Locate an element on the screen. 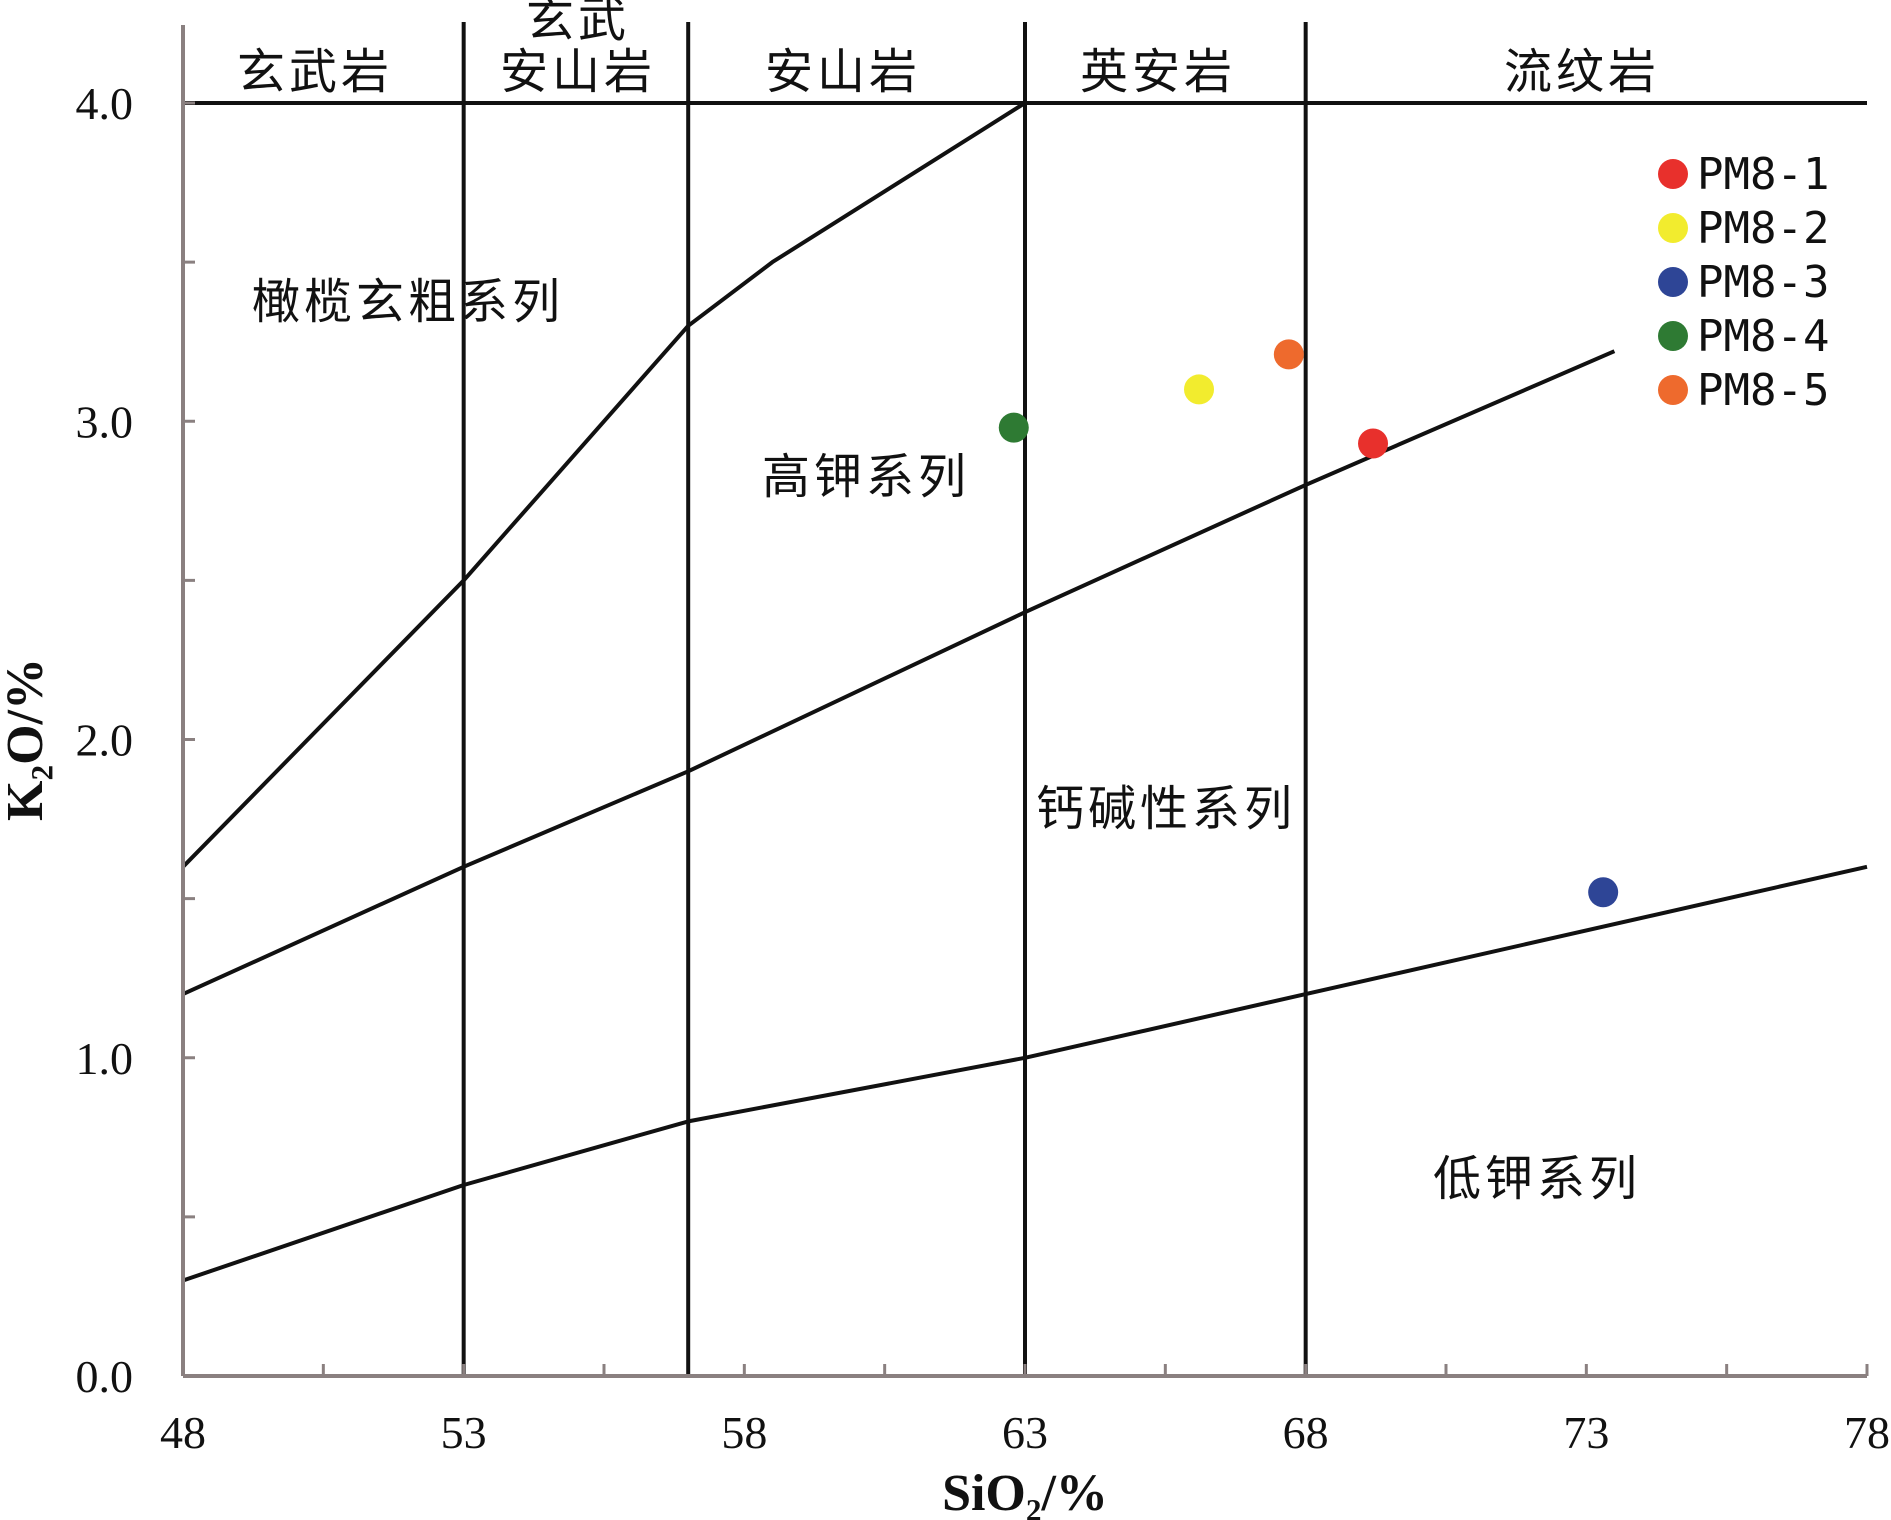  x-tick-label: 68 is located at coordinates (1306, 1432).